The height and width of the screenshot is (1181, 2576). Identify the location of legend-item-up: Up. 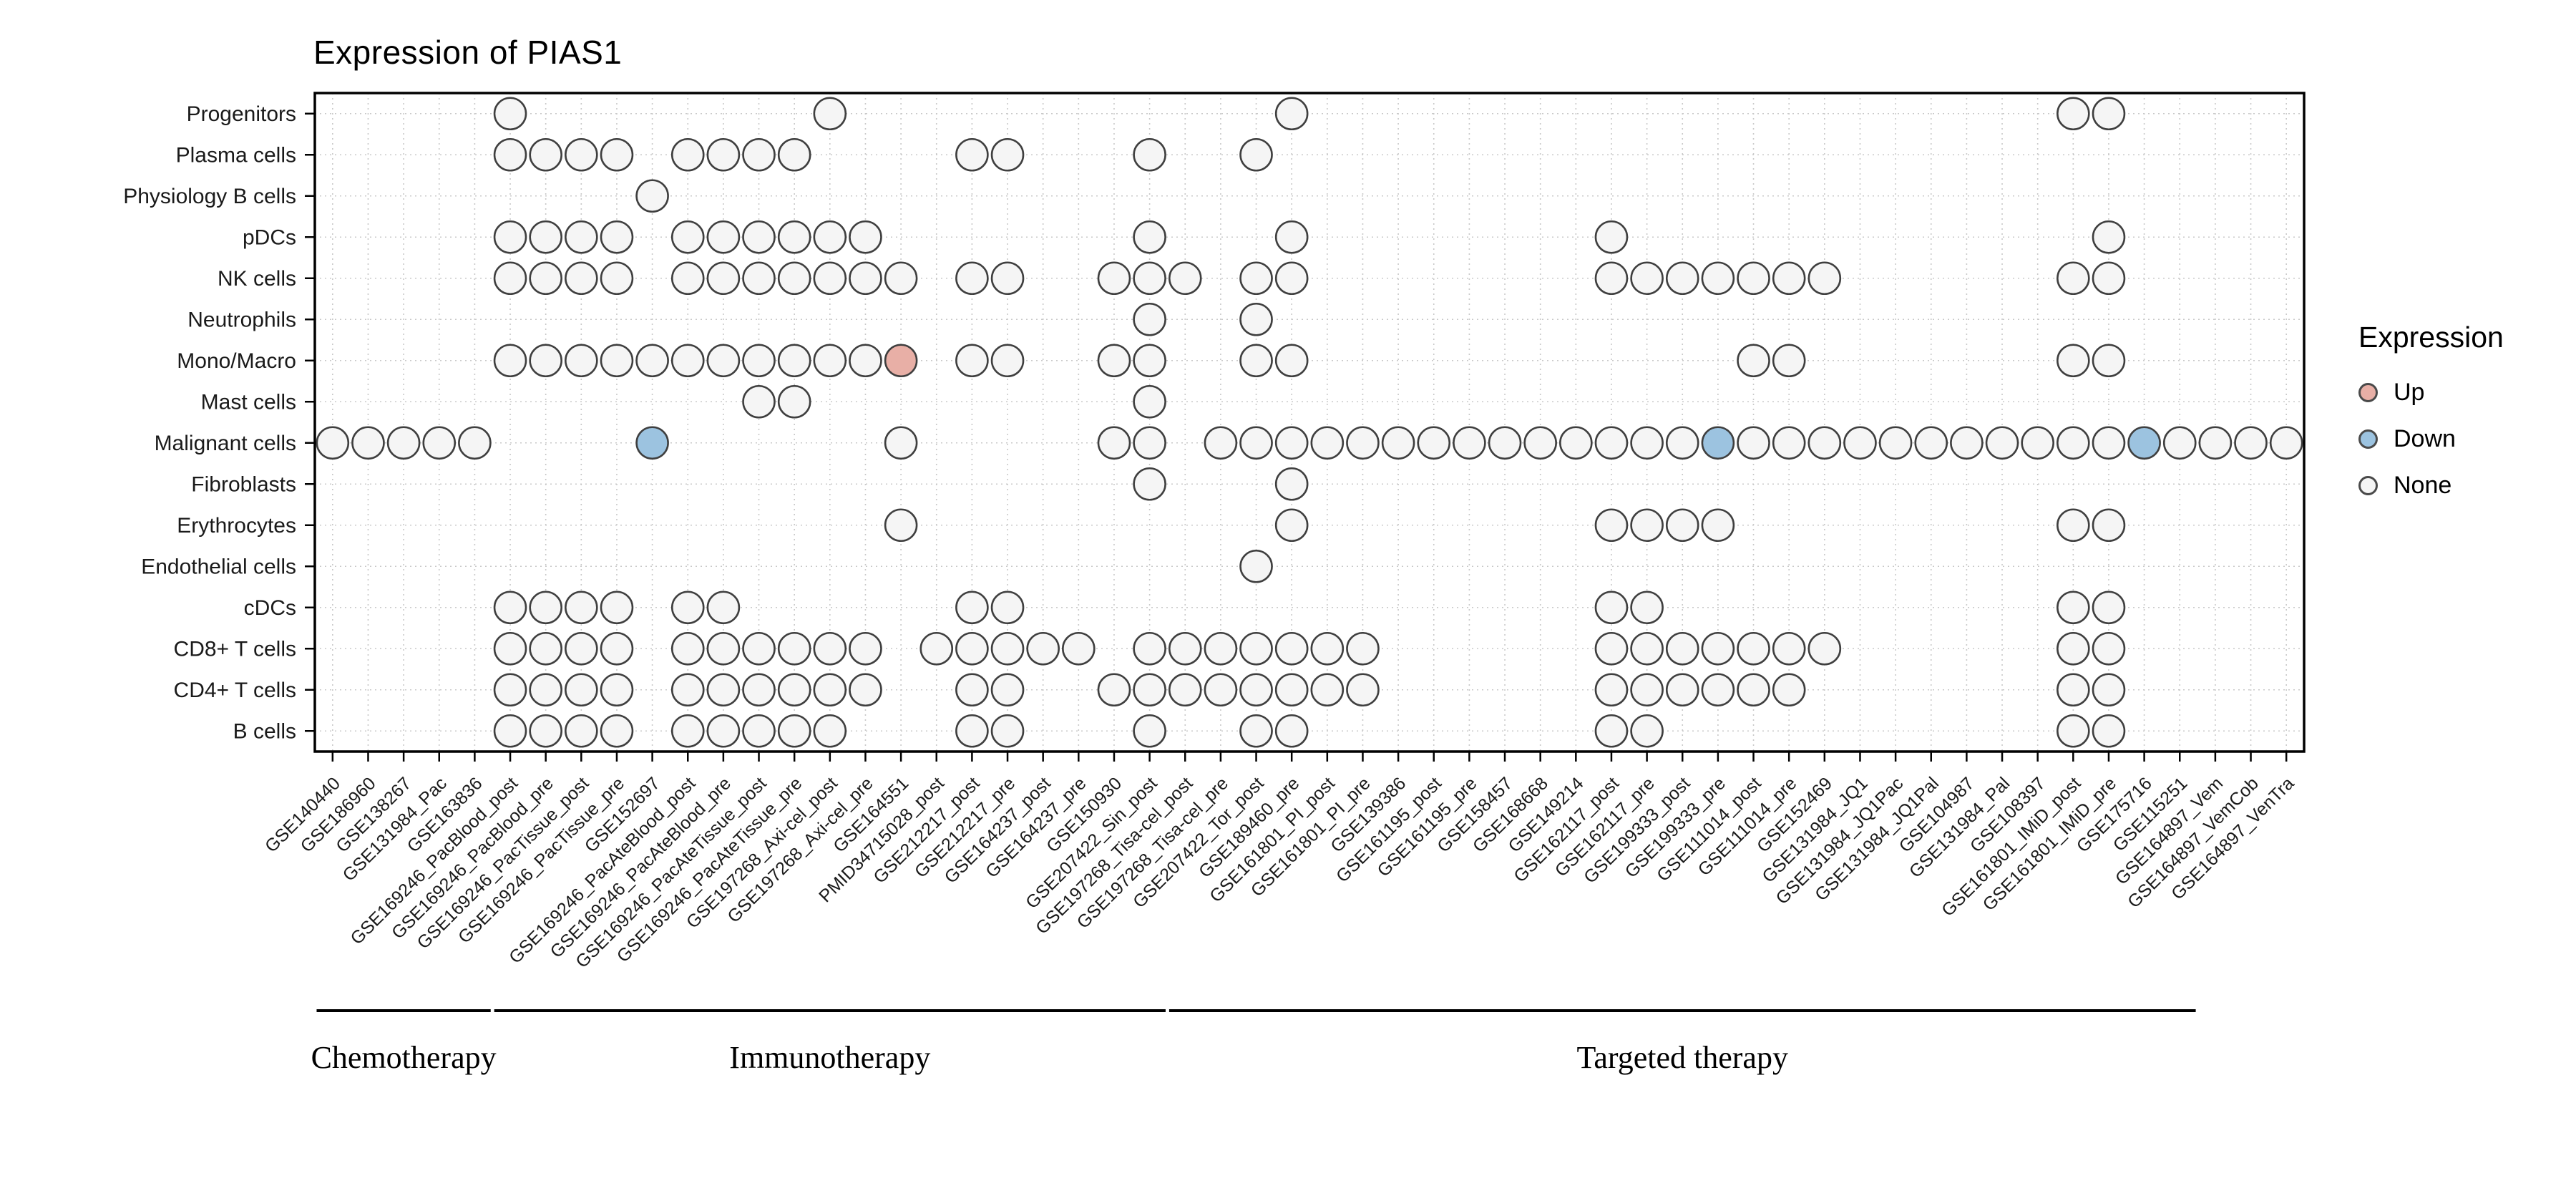
(2431, 393).